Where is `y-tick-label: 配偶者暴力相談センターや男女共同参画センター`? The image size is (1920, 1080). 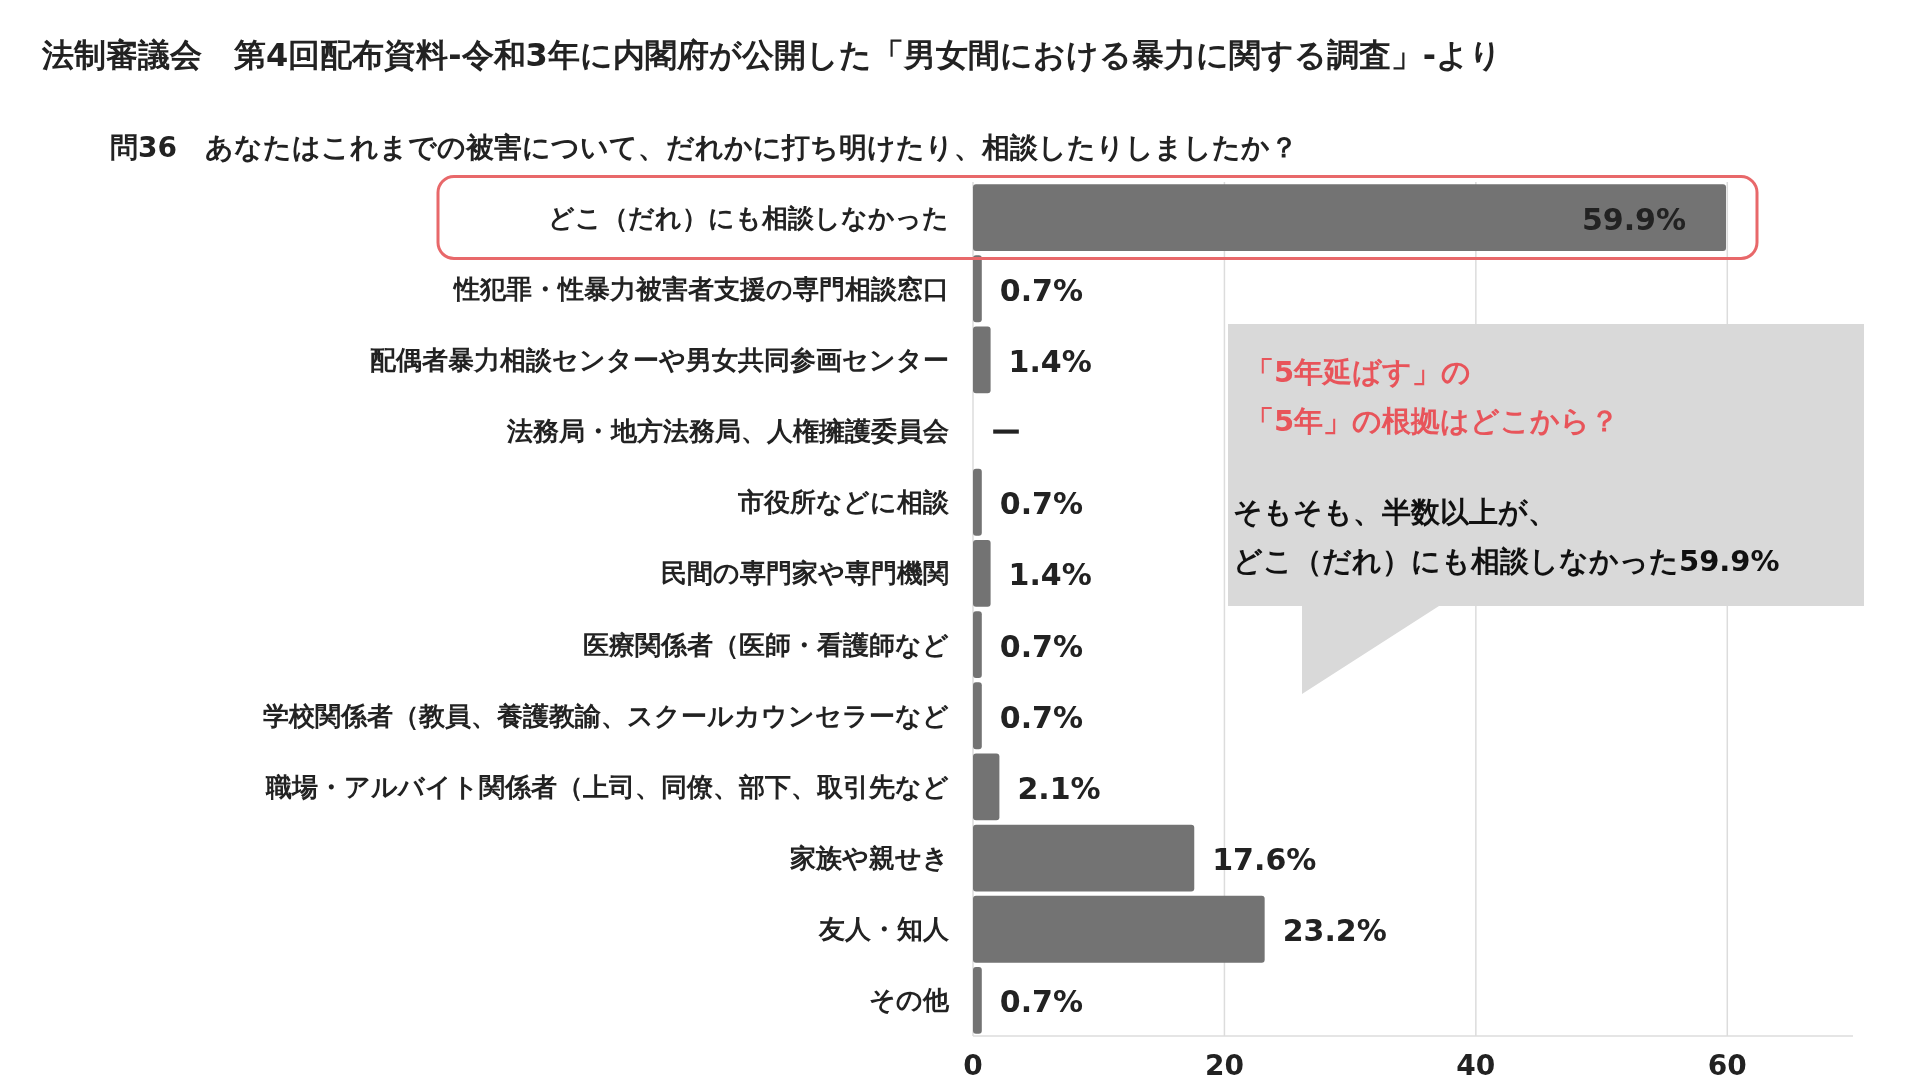 y-tick-label: 配偶者暴力相談センターや男女共同参画センター is located at coordinates (659, 359).